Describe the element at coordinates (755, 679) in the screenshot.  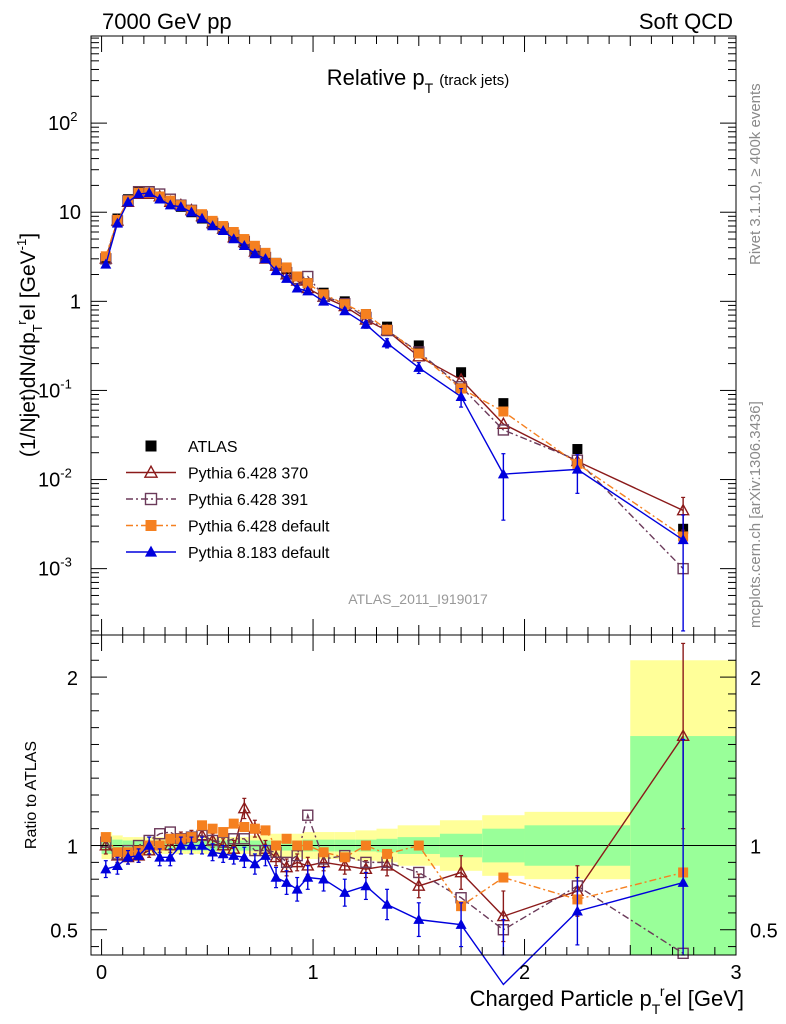
I see `ratio-ytick-label-right-2: 2` at that location.